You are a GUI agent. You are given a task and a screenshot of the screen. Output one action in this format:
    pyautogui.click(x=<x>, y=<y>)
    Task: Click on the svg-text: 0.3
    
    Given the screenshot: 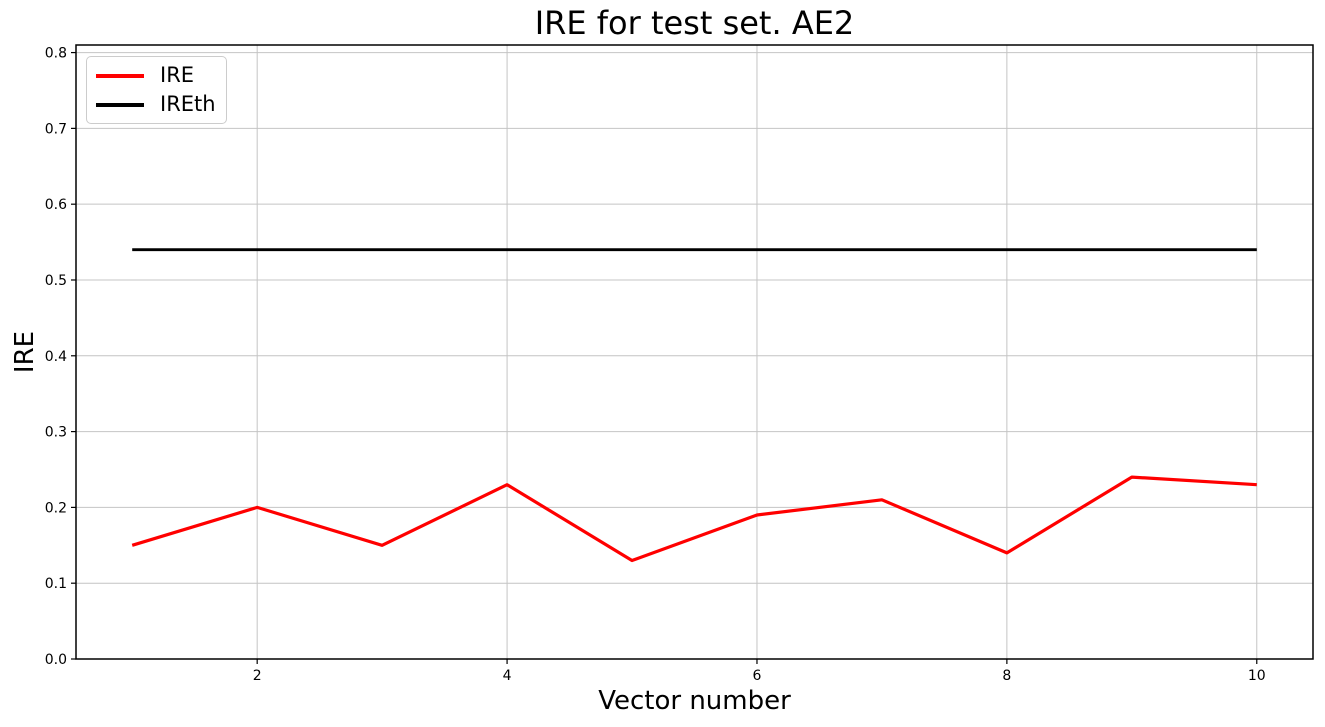 What is the action you would take?
    pyautogui.click(x=56, y=433)
    